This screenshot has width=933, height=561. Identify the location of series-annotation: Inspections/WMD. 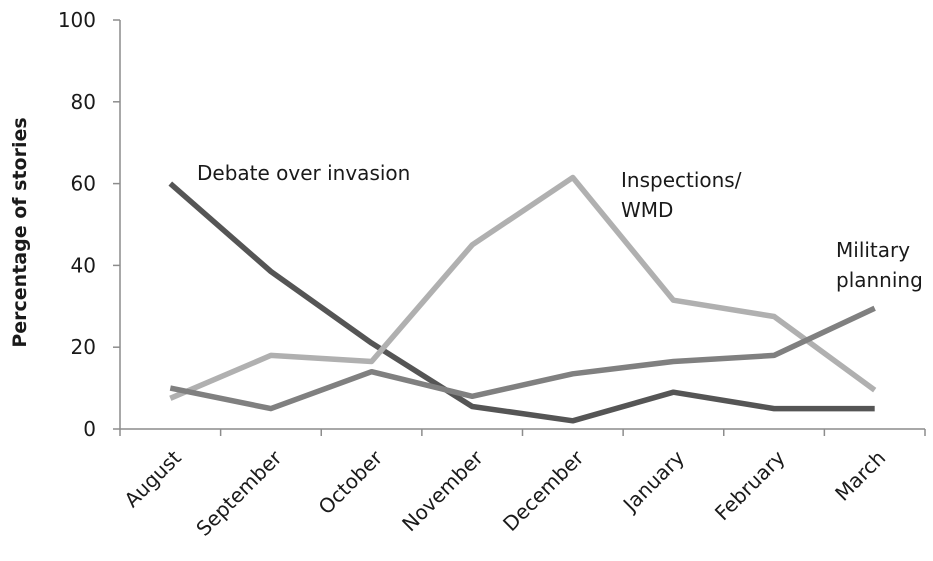
(681, 195).